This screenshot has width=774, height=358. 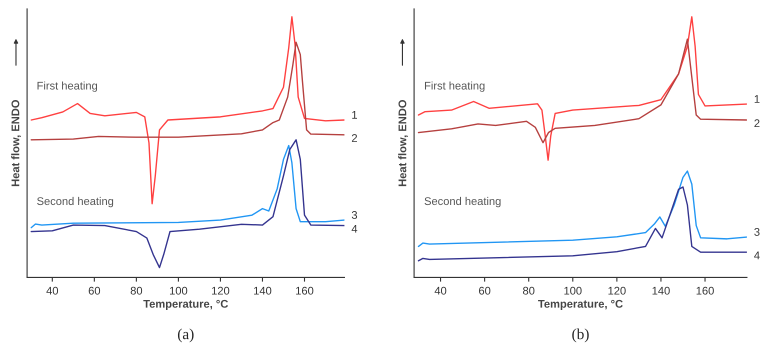 I want to click on text: (a), so click(x=186, y=335).